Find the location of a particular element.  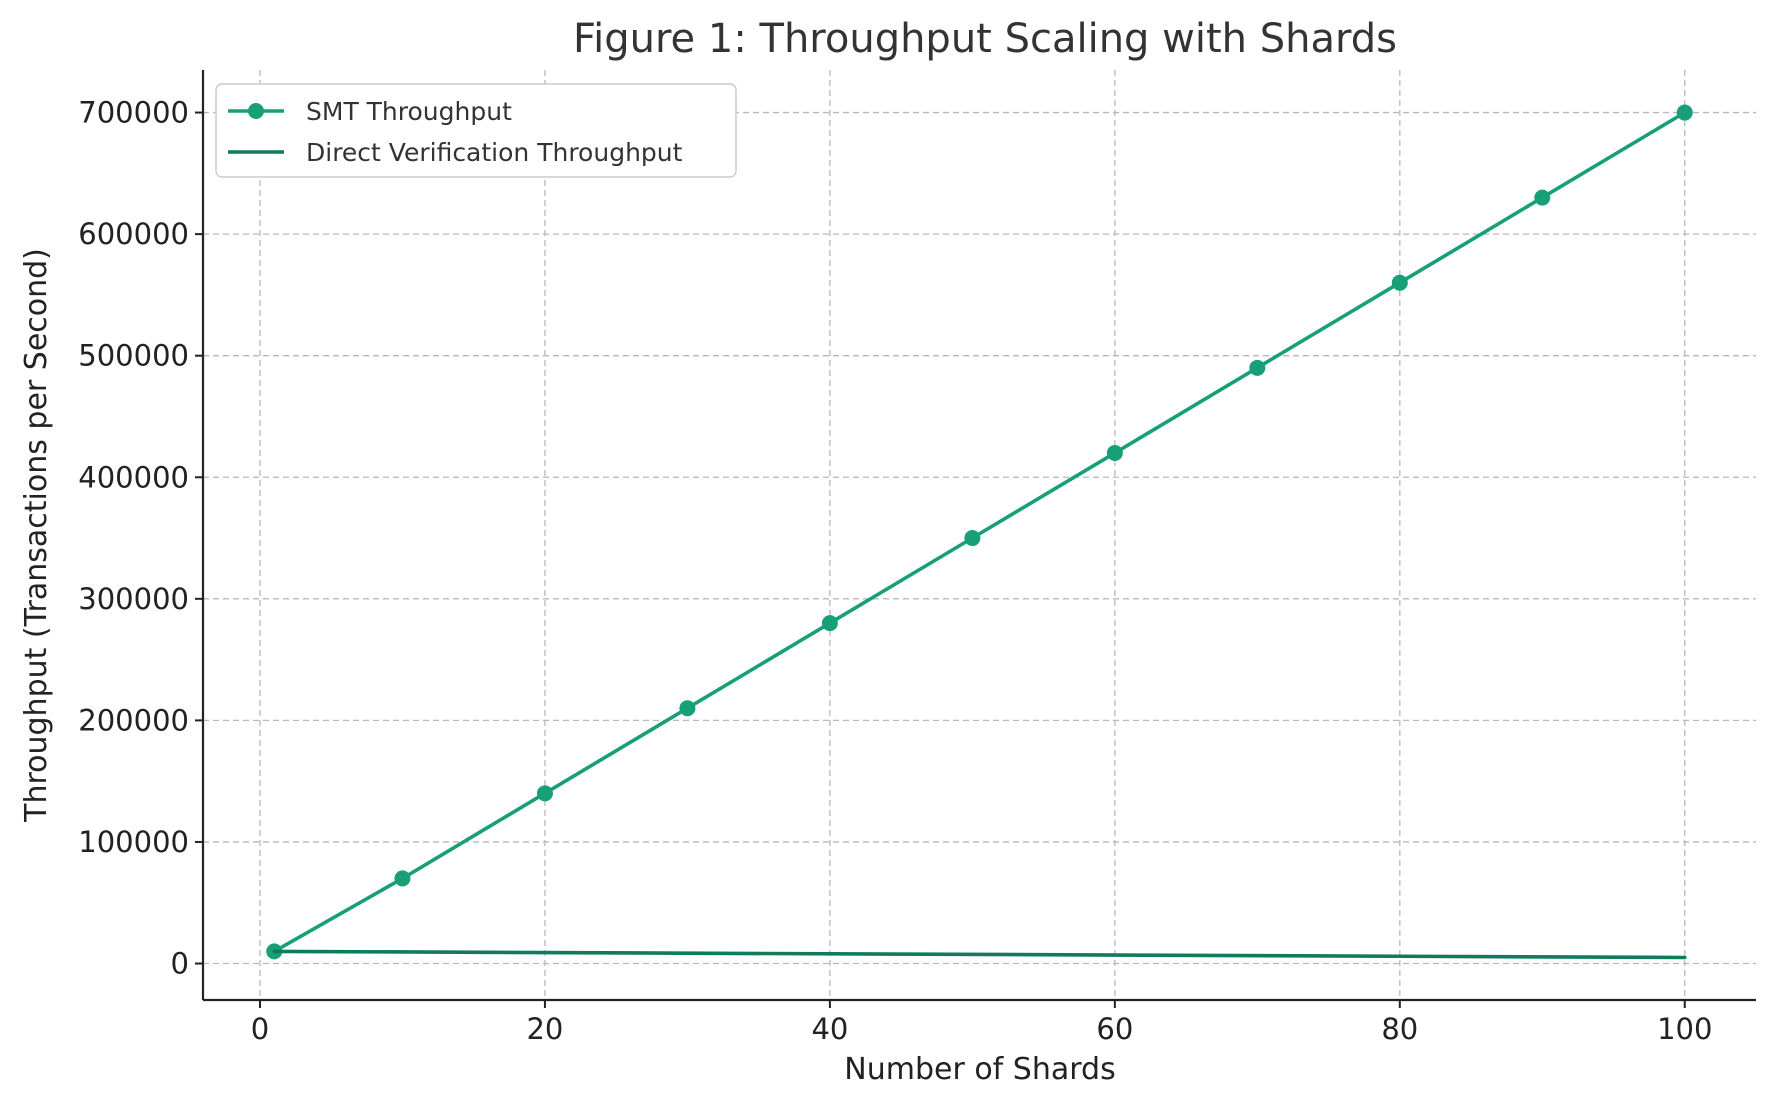

y-tick-label: 500000 is located at coordinates (133, 356).